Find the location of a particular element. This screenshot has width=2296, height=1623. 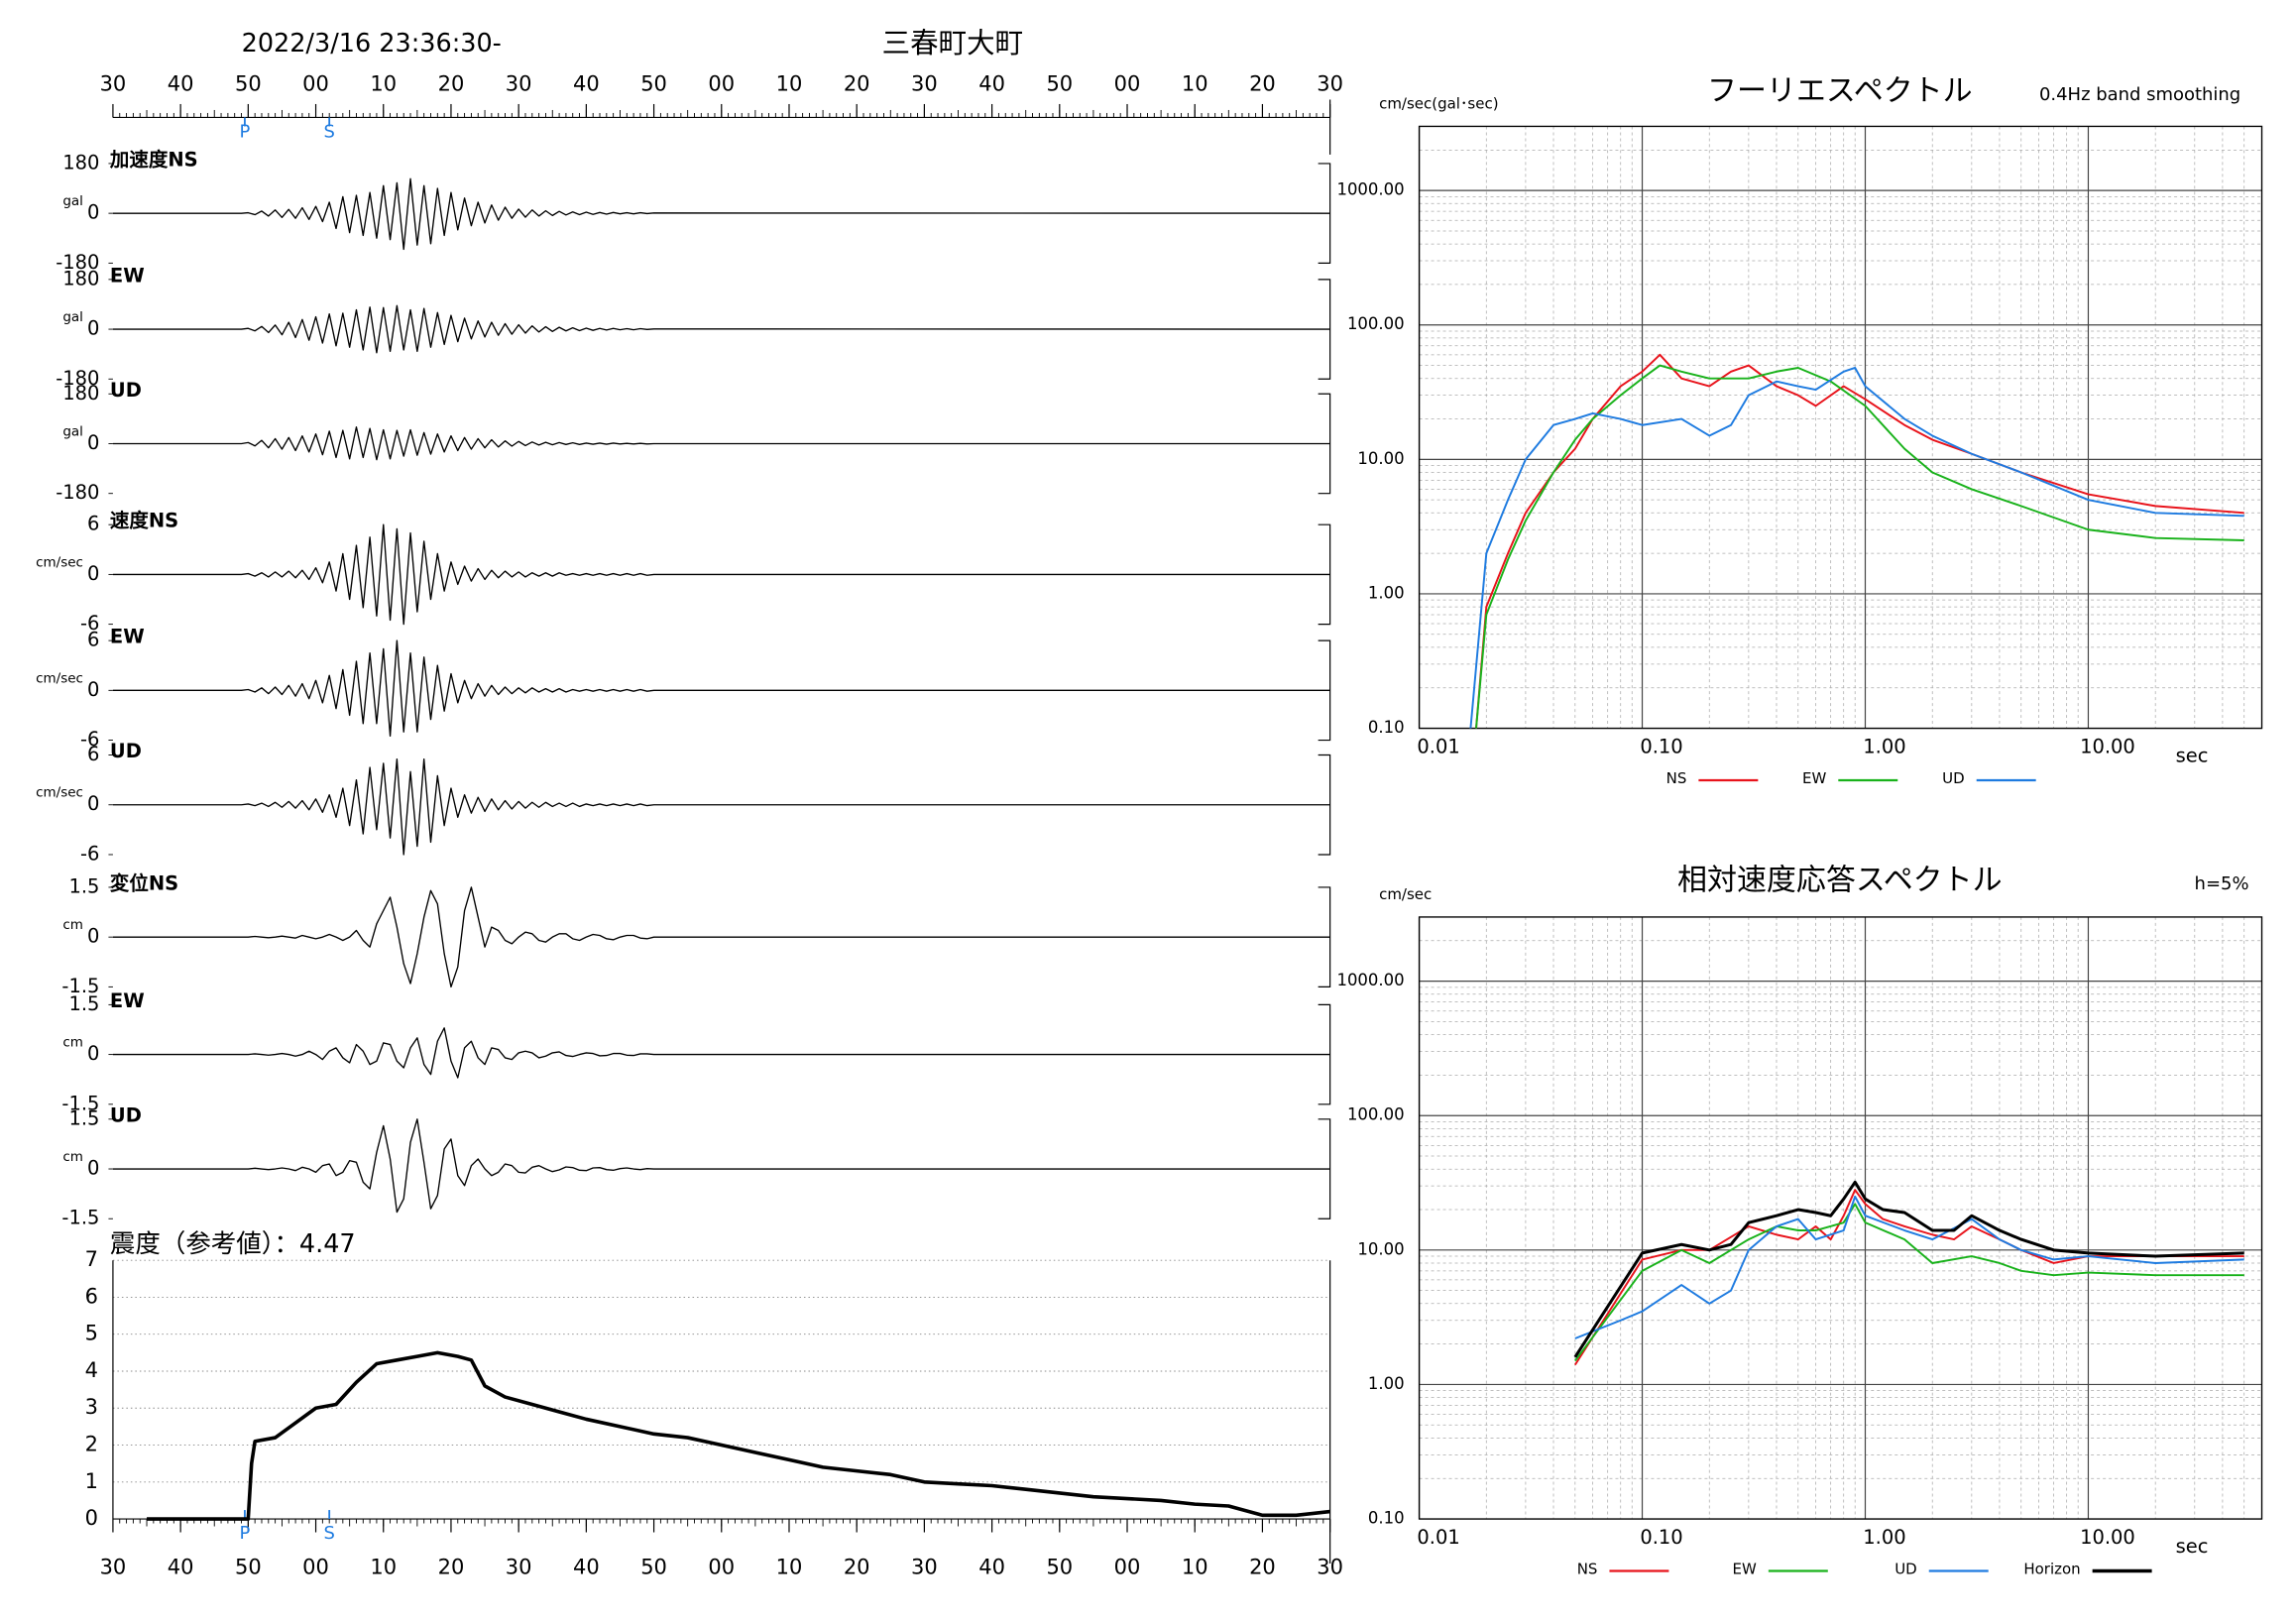

panel-label: 速度NS is located at coordinates (144, 521).